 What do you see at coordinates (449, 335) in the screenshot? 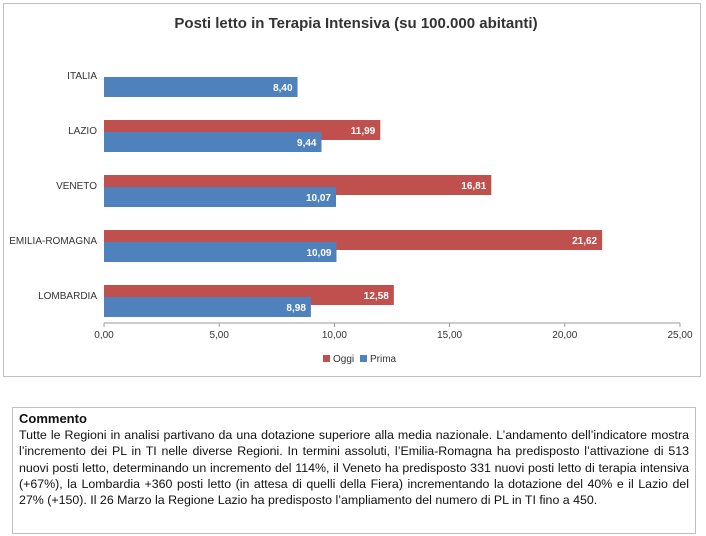
I see `x-tick-label: 15,00` at bounding box center [449, 335].